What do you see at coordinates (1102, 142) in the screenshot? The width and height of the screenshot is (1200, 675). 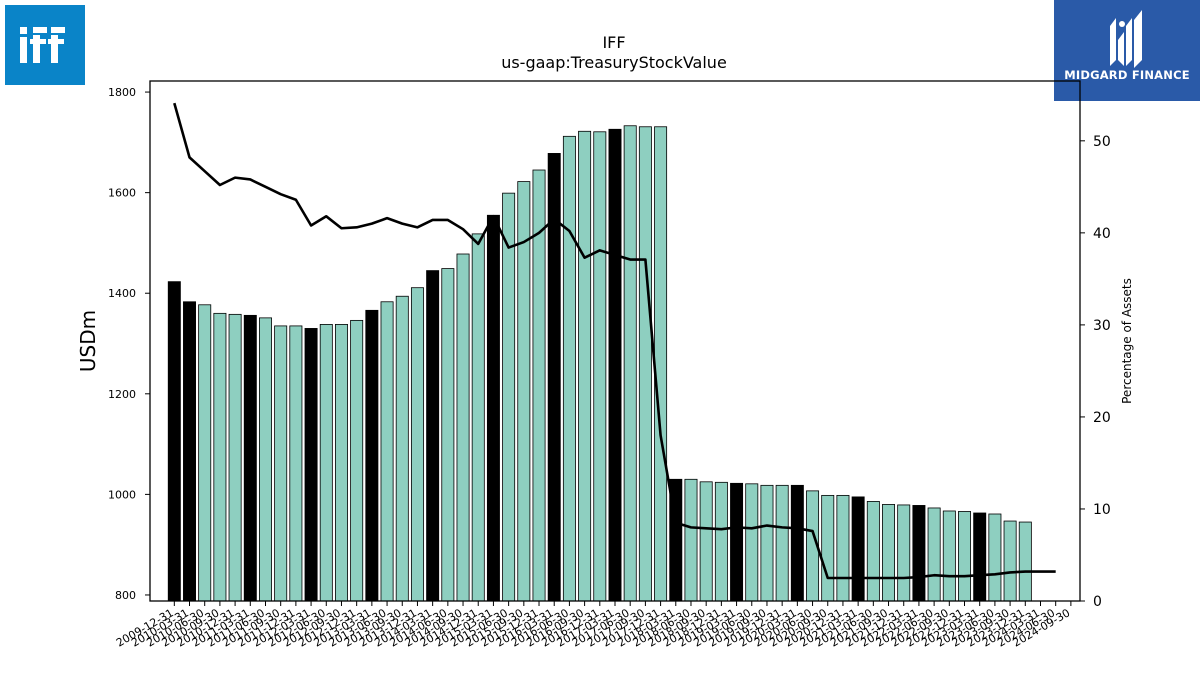 I see `y2-tick-label: 50` at bounding box center [1102, 142].